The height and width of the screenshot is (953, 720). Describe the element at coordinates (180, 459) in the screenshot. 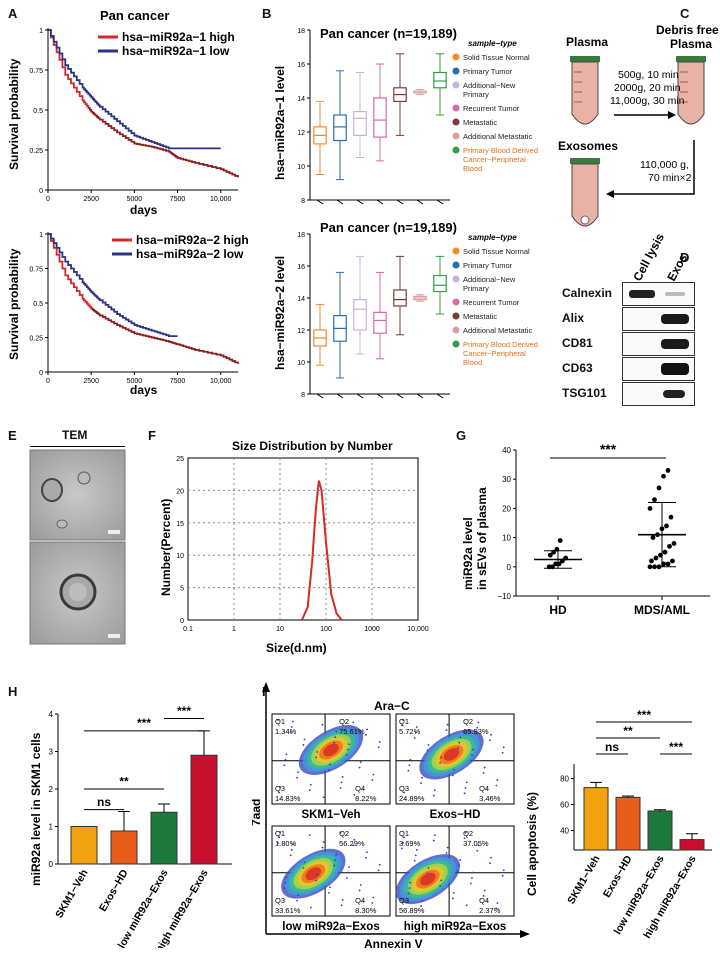

I see `f-ytick: 25` at that location.